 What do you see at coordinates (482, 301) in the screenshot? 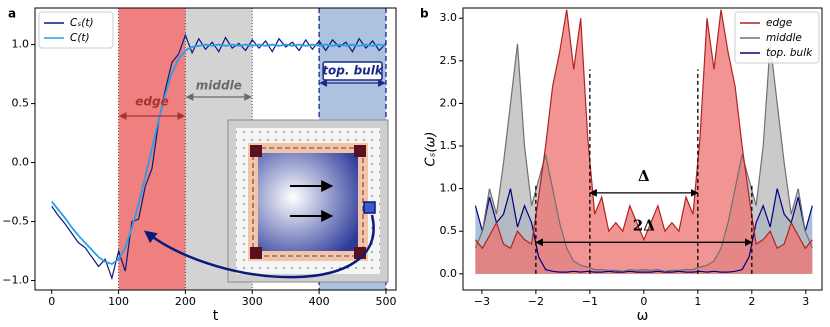
I see `x-tick-label: −3` at bounding box center [482, 301].